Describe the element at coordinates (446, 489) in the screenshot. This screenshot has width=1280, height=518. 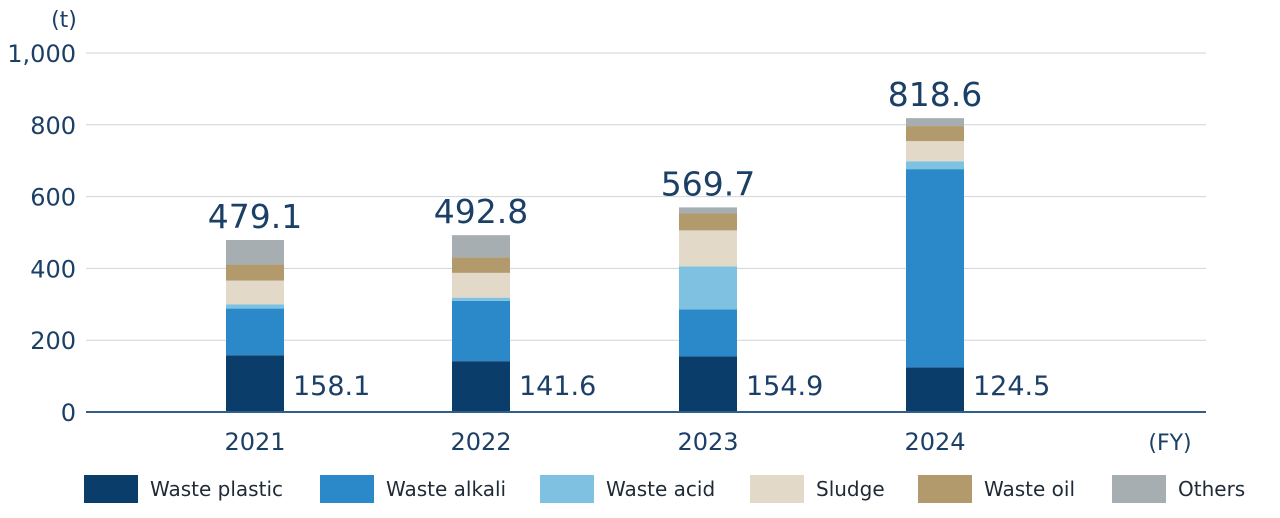
I see `legend-label: Waste alkali` at that location.